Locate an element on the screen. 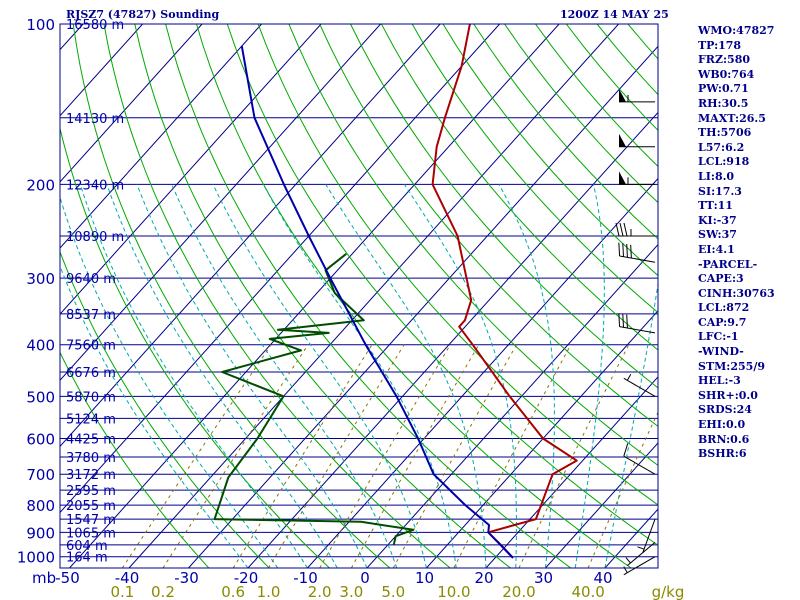 This screenshot has height=600, width=800. mixing-ratio-label: 2.0 is located at coordinates (320, 591).